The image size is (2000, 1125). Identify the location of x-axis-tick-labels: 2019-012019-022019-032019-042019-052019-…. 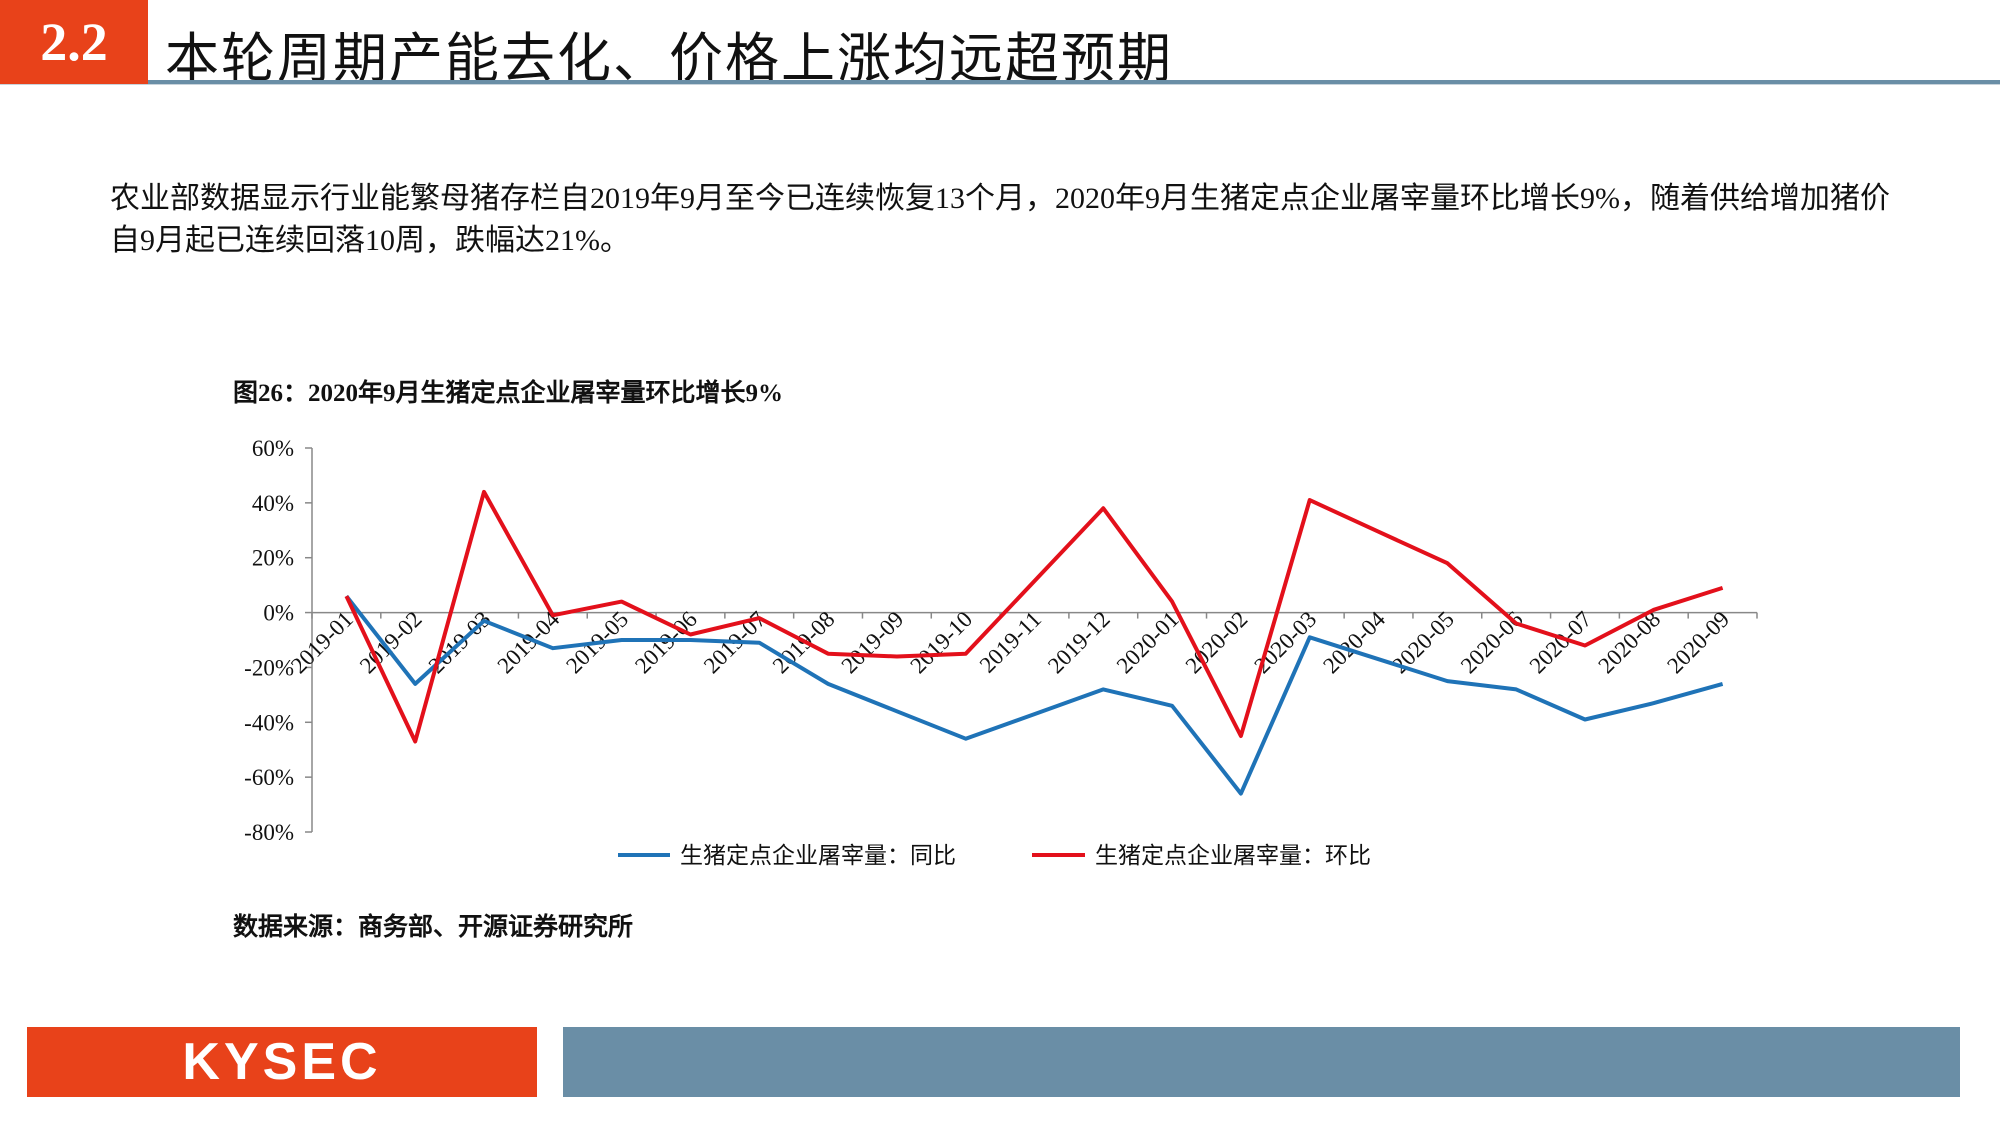
(1010, 642).